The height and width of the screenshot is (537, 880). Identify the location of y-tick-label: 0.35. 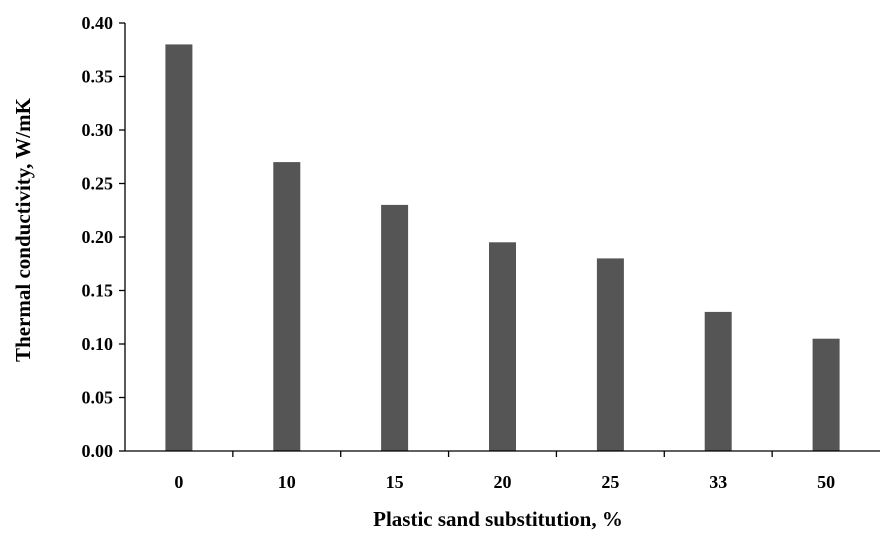
(98, 77).